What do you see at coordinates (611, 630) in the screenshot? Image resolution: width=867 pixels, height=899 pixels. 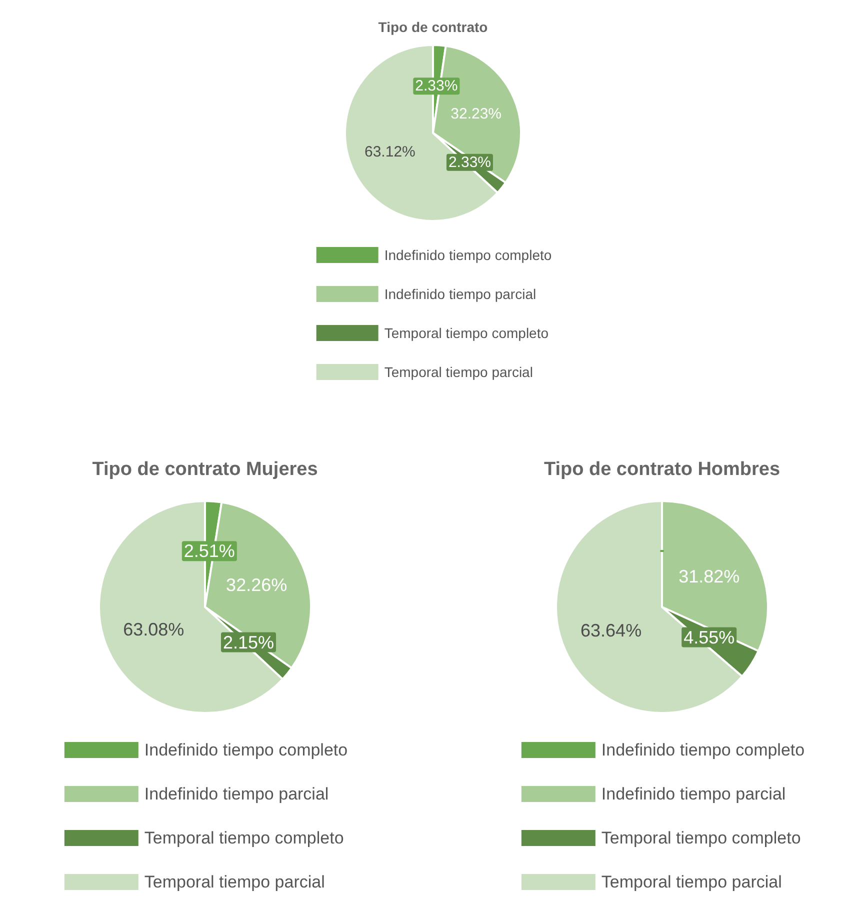 I see `data-label: 63.64%` at bounding box center [611, 630].